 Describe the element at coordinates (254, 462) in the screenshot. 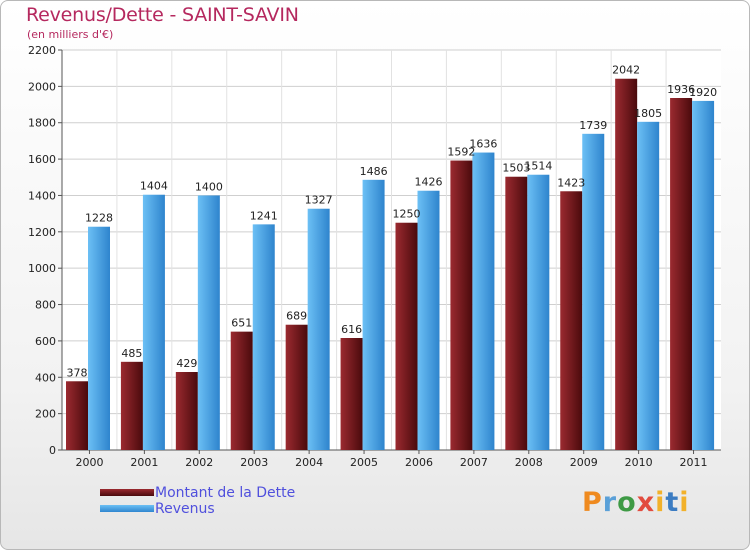

I see `x-tick-label: 2003` at that location.